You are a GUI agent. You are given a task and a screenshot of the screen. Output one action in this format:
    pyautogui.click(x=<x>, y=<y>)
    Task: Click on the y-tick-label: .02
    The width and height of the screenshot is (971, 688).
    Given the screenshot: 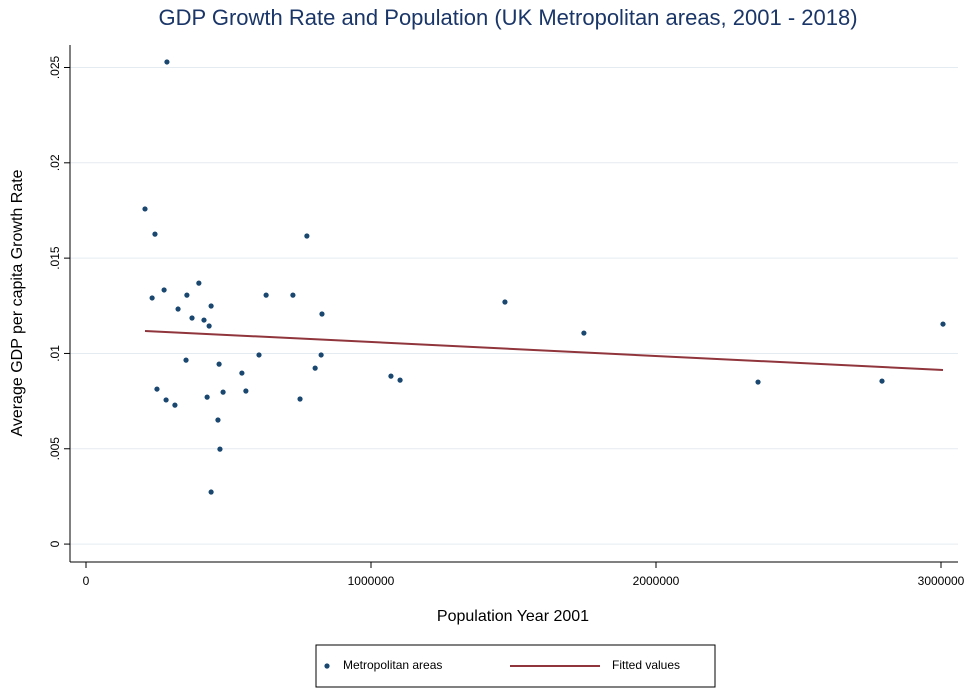 What is the action you would take?
    pyautogui.click(x=55, y=162)
    